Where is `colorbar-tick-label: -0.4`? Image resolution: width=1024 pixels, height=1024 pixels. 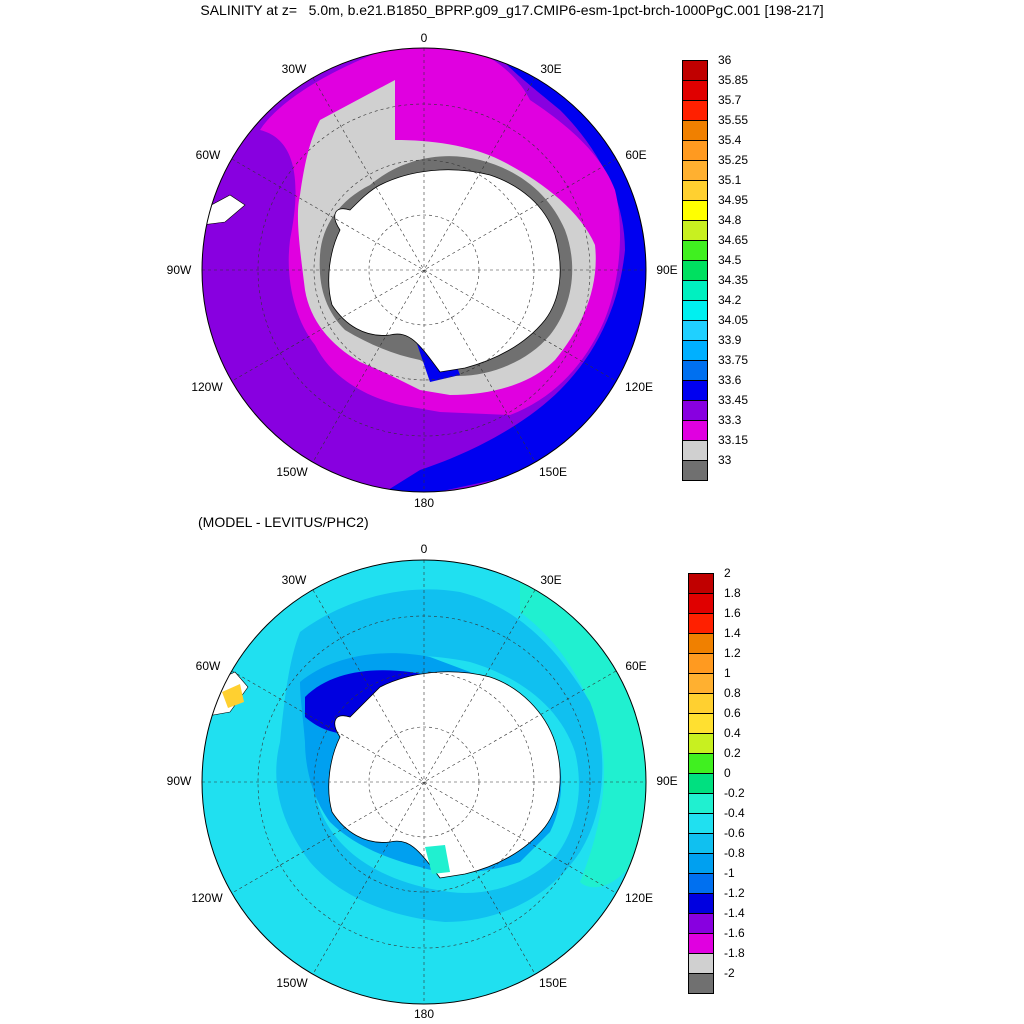 colorbar-tick-label: -0.4 is located at coordinates (734, 813).